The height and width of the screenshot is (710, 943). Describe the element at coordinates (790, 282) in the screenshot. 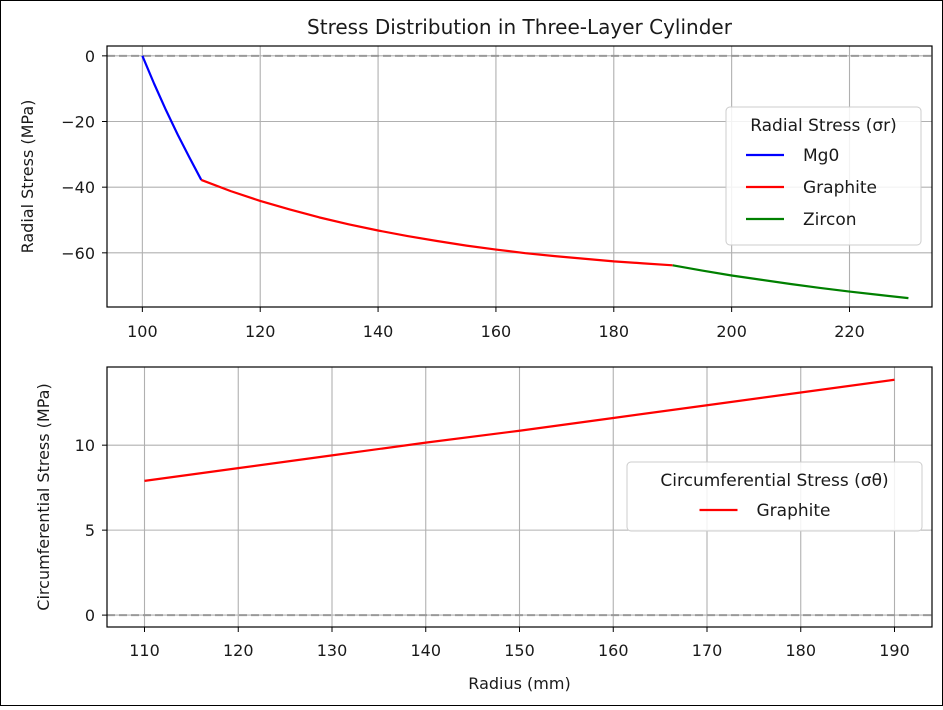

I see `chart1-series-line-zircon` at that location.